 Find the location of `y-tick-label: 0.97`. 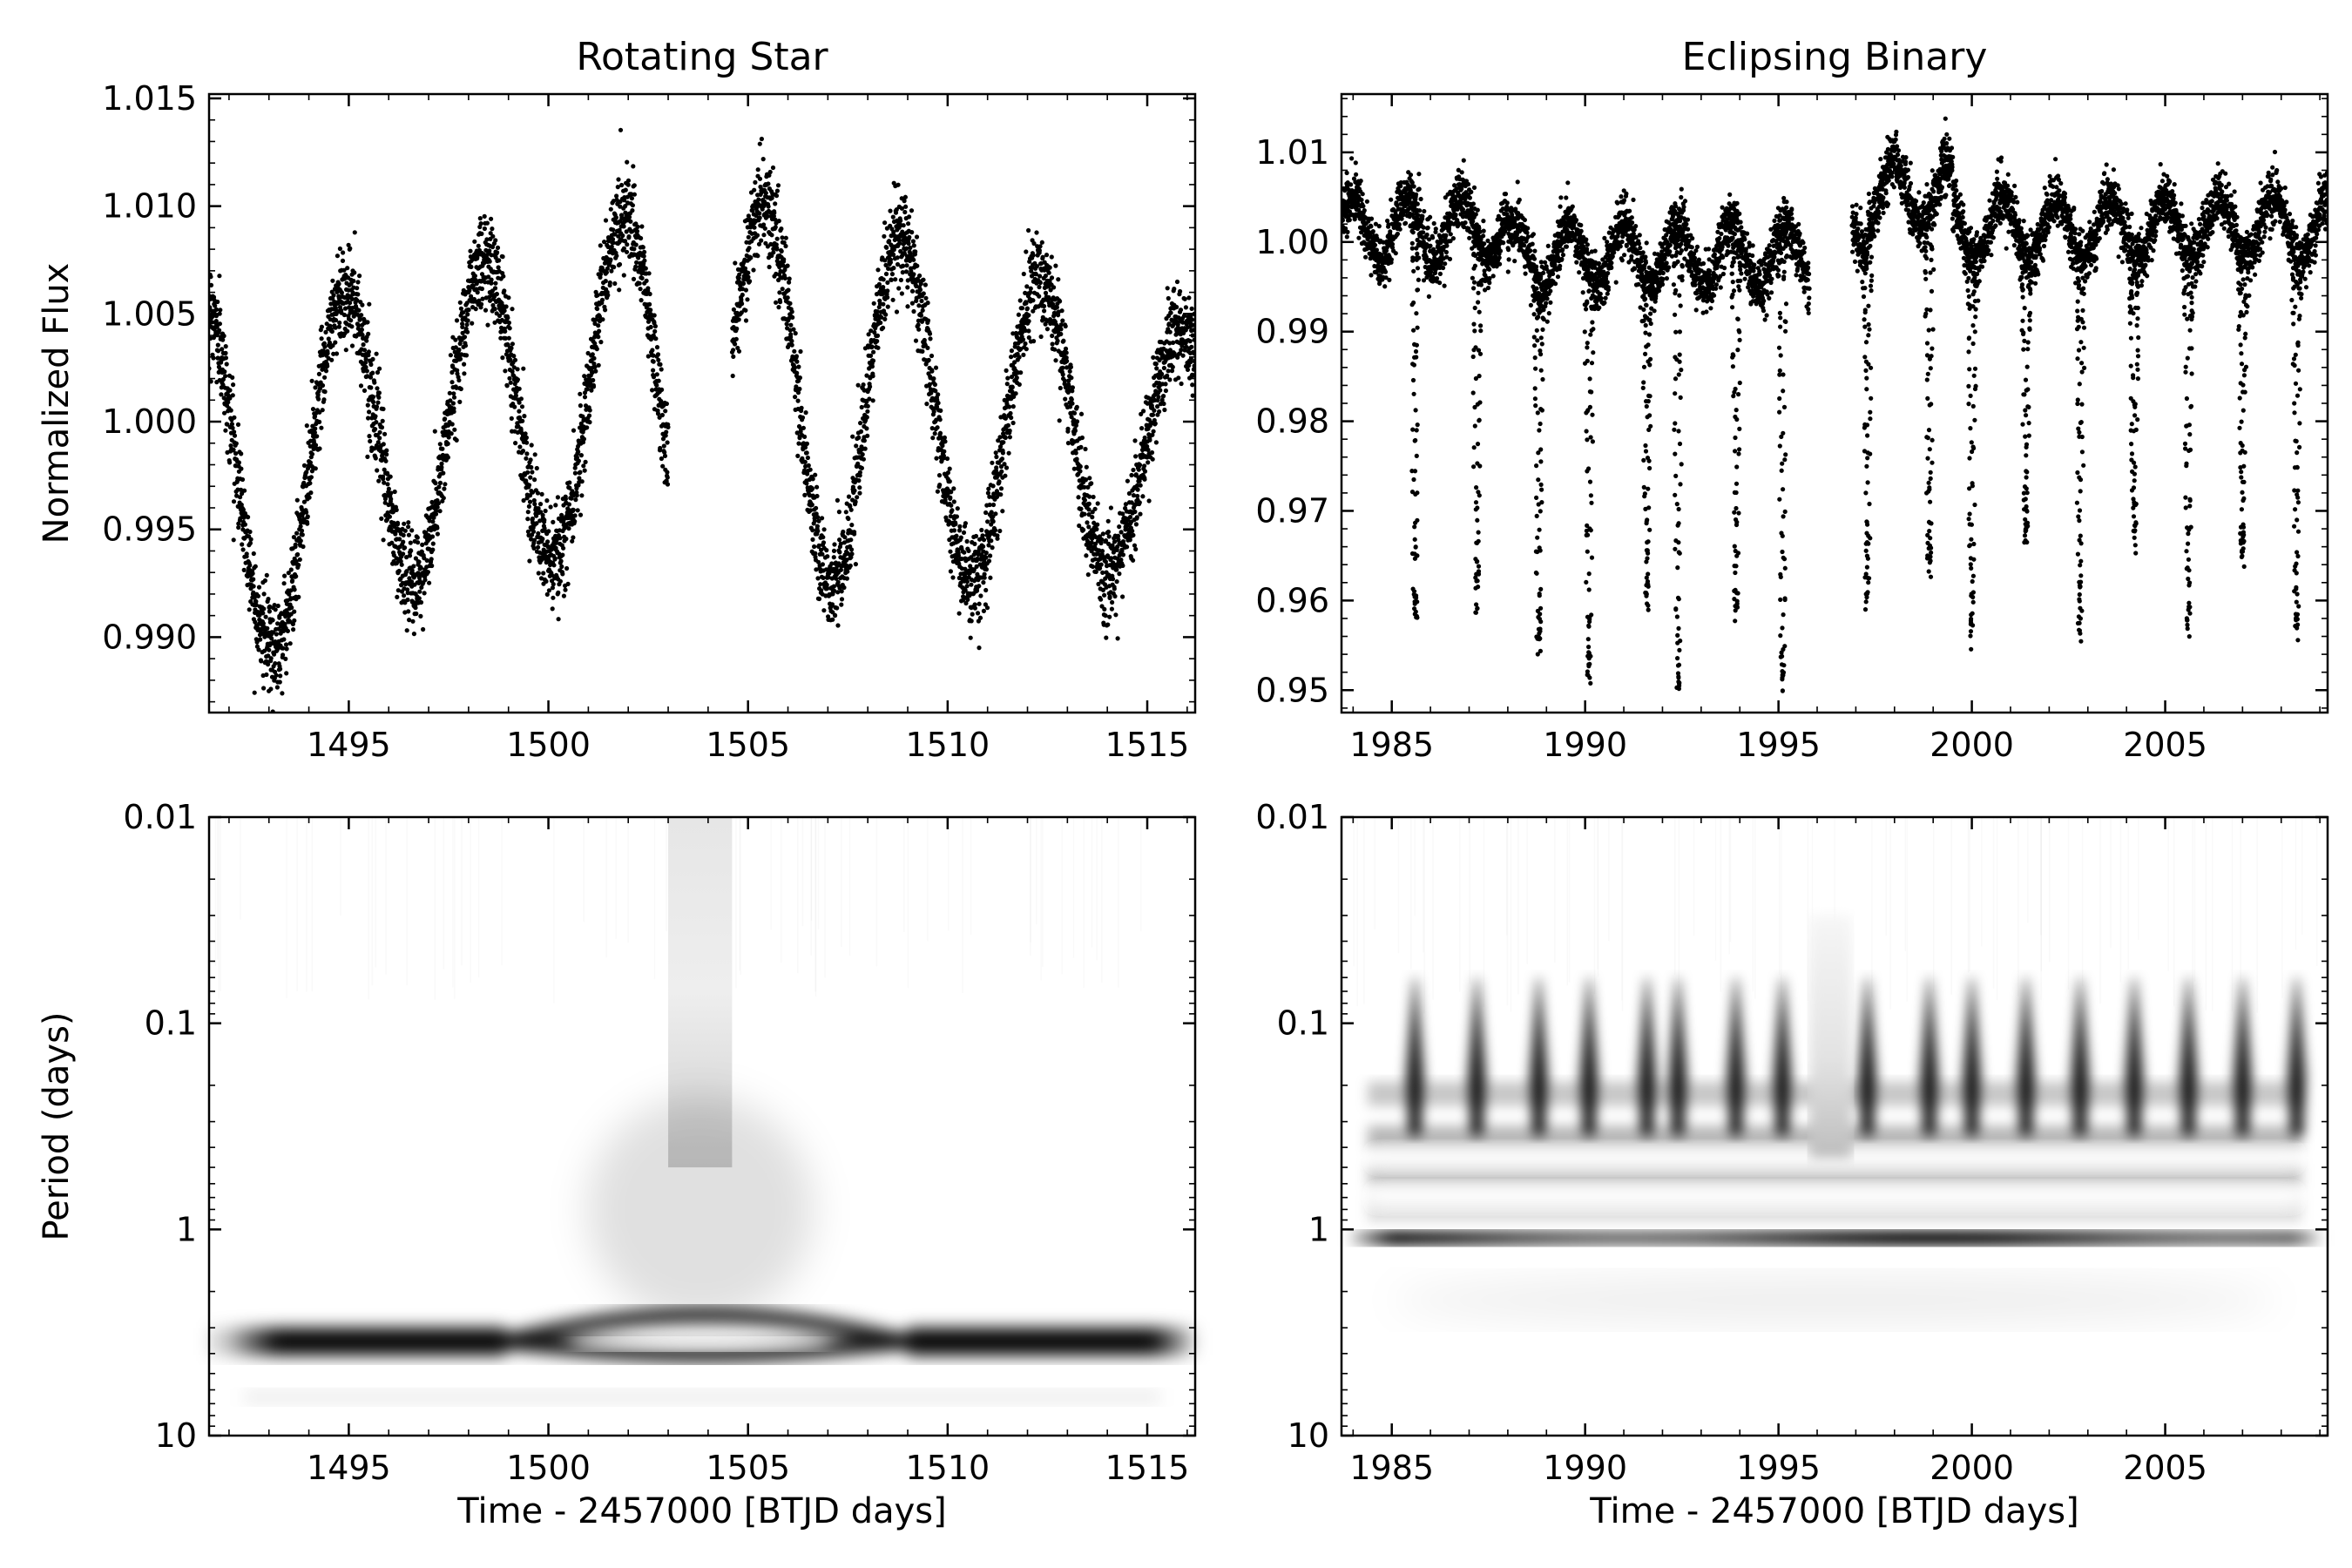

y-tick-label: 0.97 is located at coordinates (1292, 510).